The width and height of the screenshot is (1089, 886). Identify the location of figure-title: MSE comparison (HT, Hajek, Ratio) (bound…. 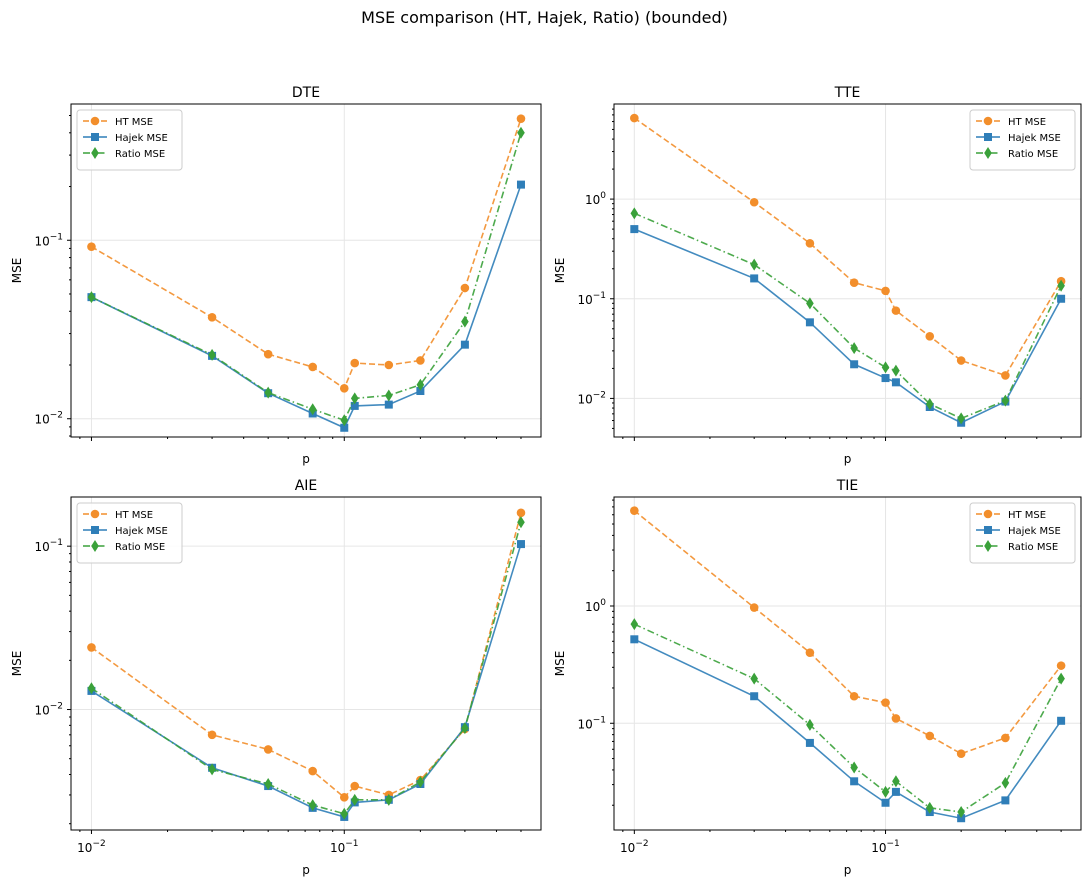
(544, 17).